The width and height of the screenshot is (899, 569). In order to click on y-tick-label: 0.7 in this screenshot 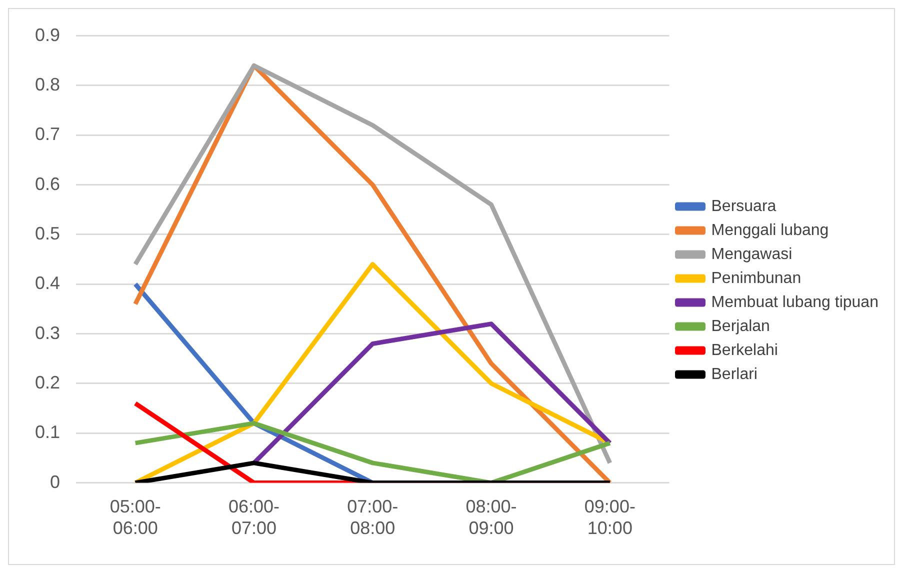, I will do `click(47, 134)`.